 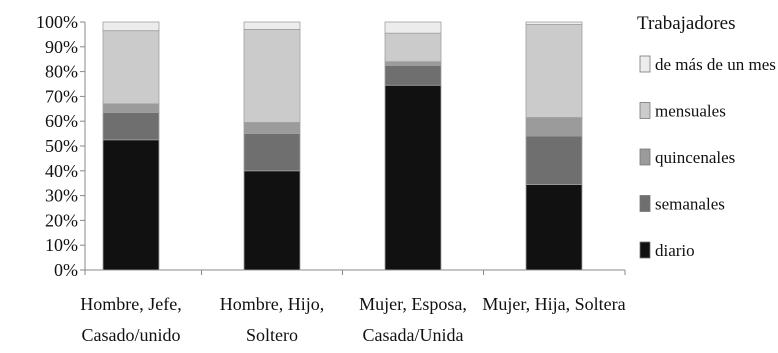 What do you see at coordinates (61, 47) in the screenshot?
I see `y-tick-label: 90%` at bounding box center [61, 47].